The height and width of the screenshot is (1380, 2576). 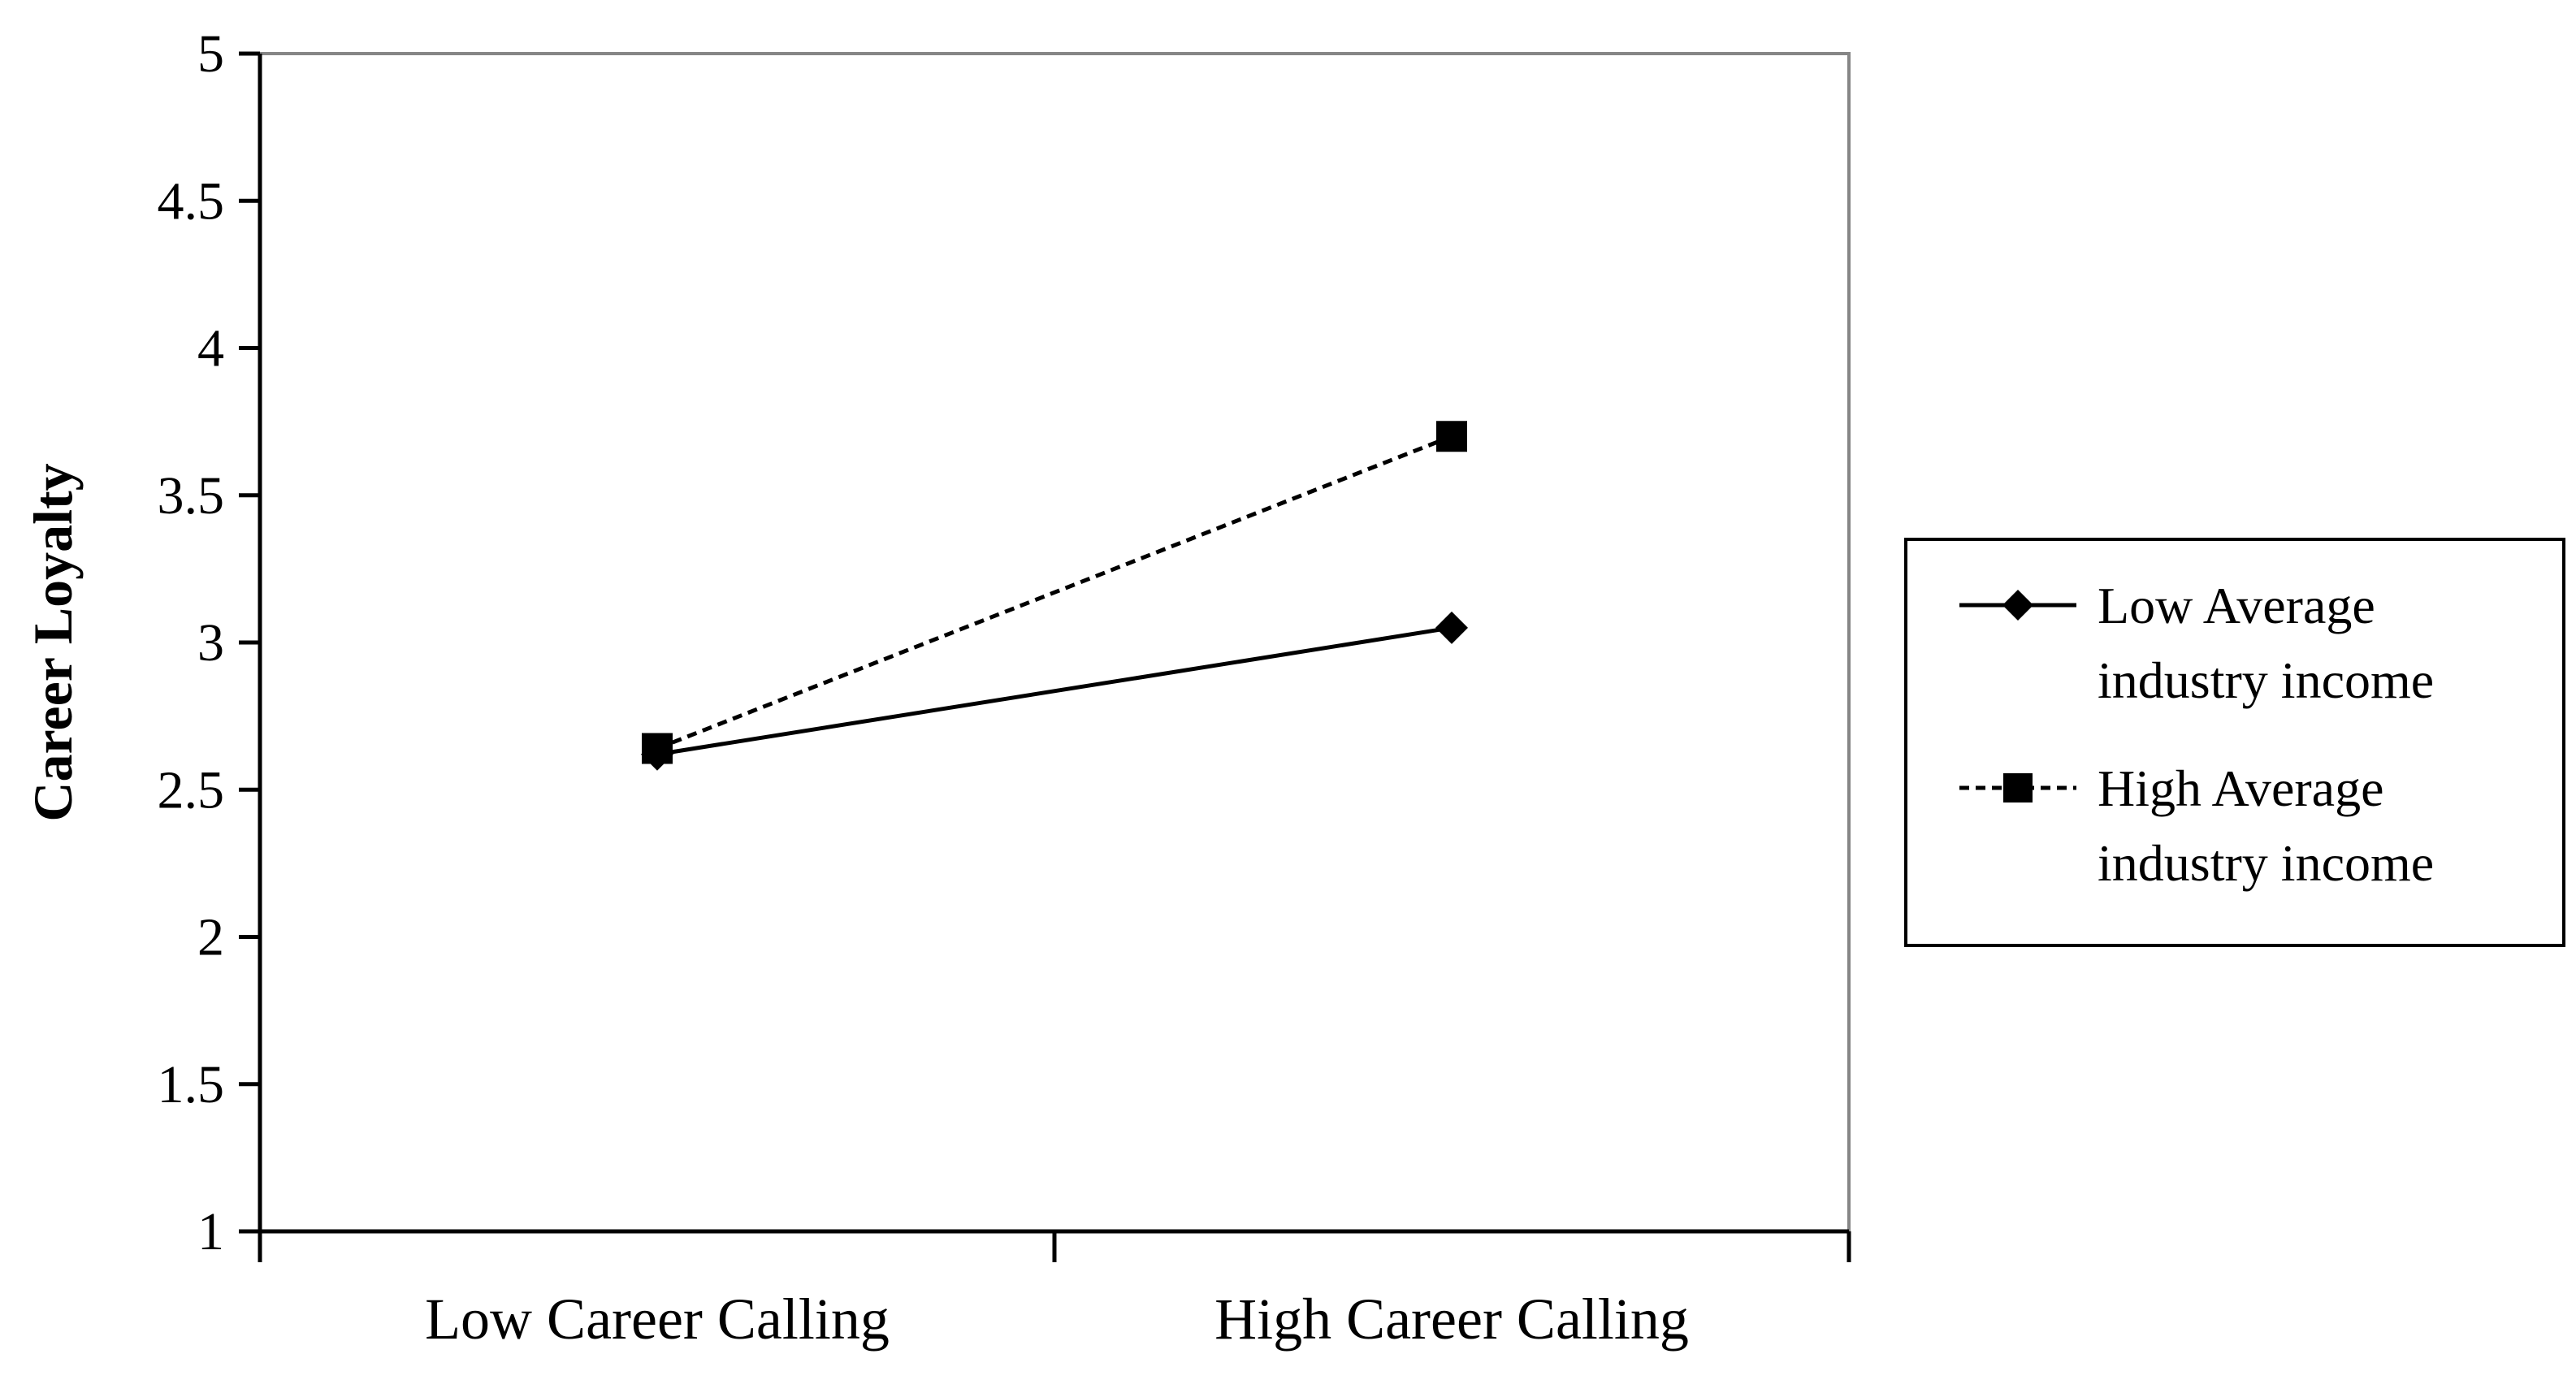 I want to click on y-tick-label: 3.5, so click(x=191, y=496).